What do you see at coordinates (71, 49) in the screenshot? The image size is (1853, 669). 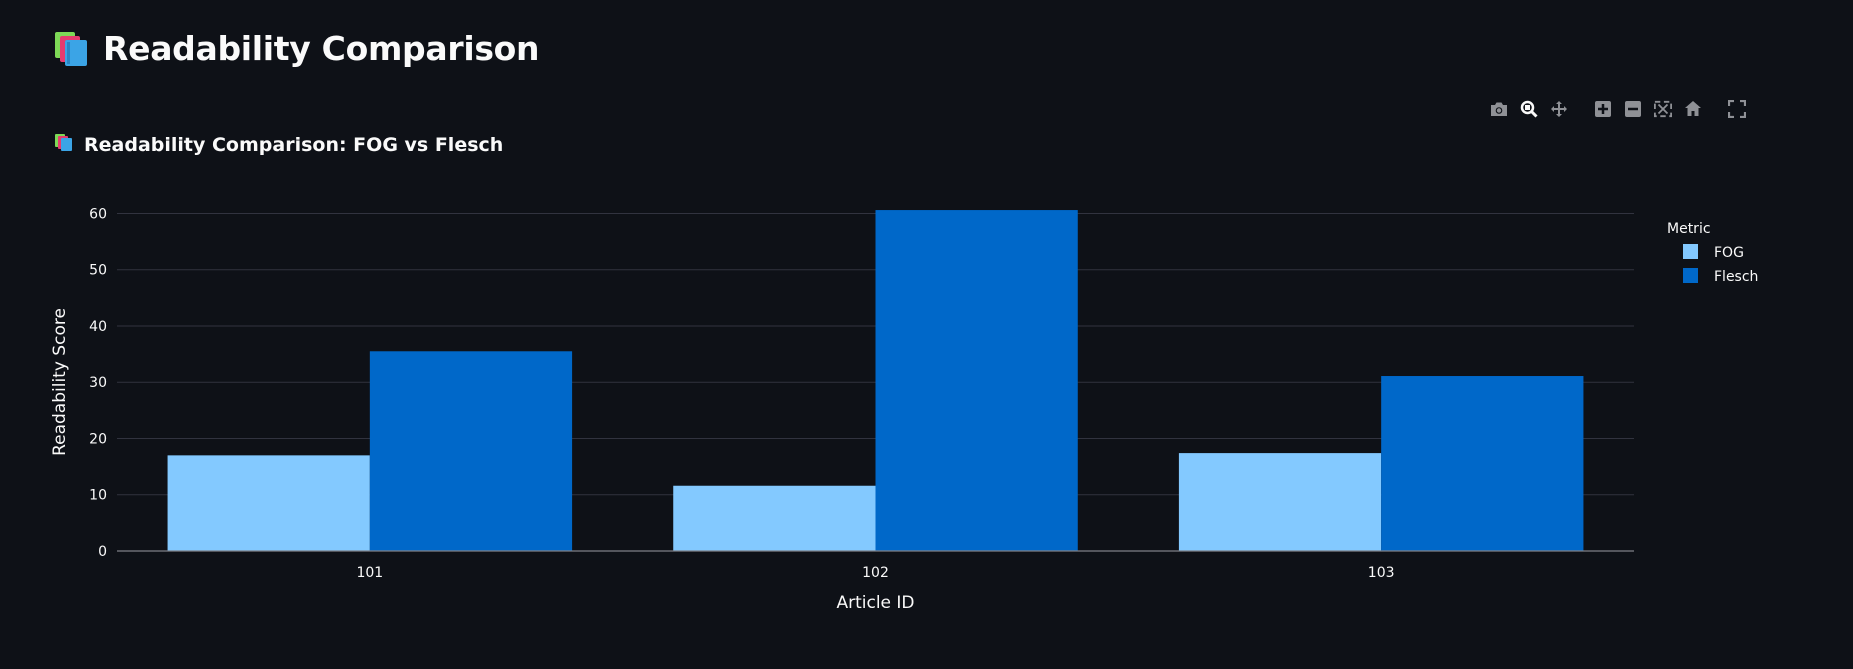 I see `books-icon` at bounding box center [71, 49].